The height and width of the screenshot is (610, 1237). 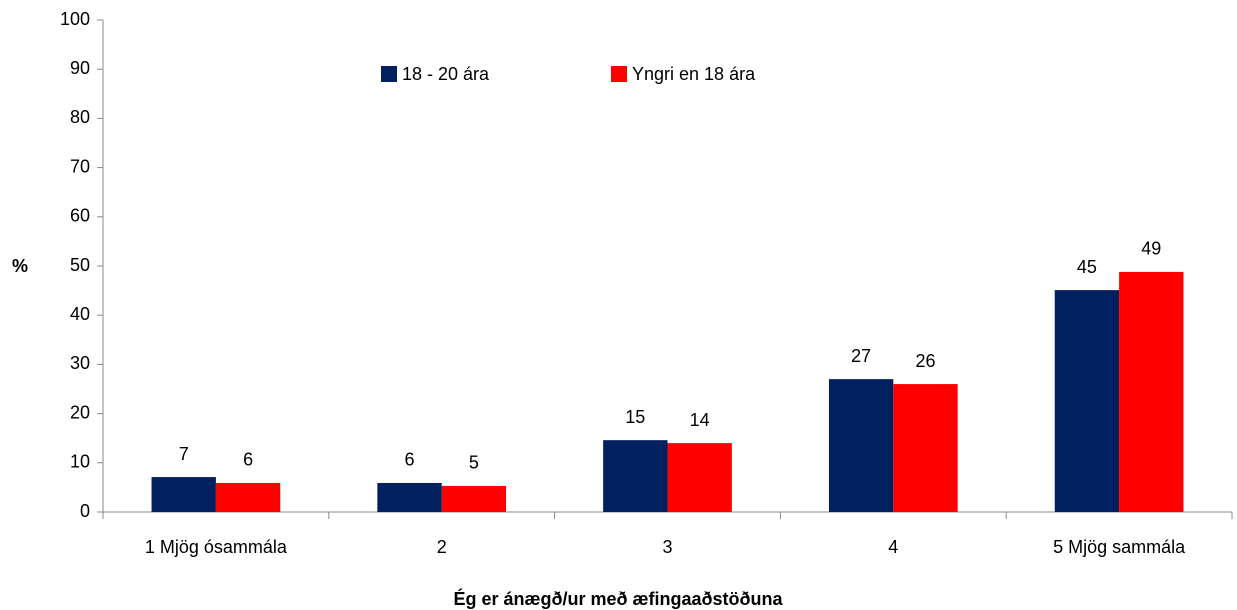 I want to click on y-tick-label: 0, so click(x=85, y=511).